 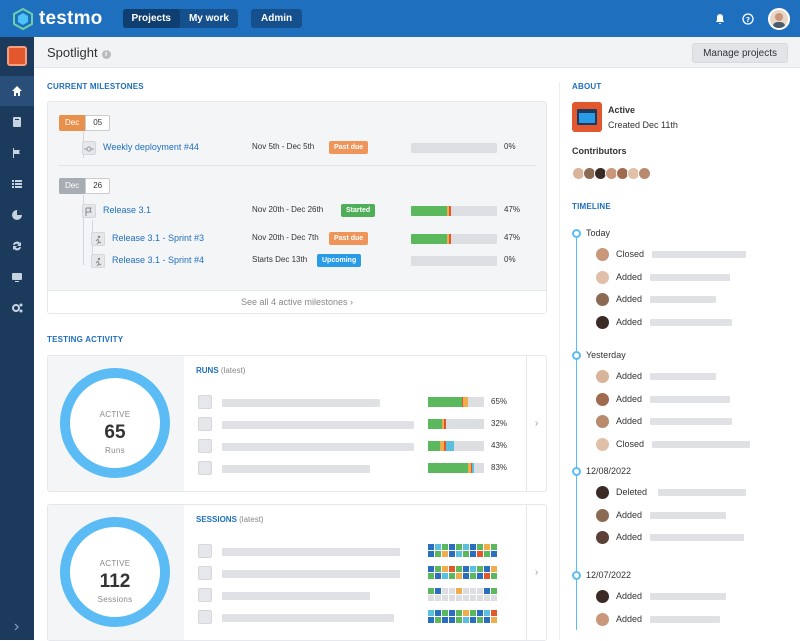 I want to click on milestone-dates: Nov 20th - Dec 7th, so click(x=285, y=237).